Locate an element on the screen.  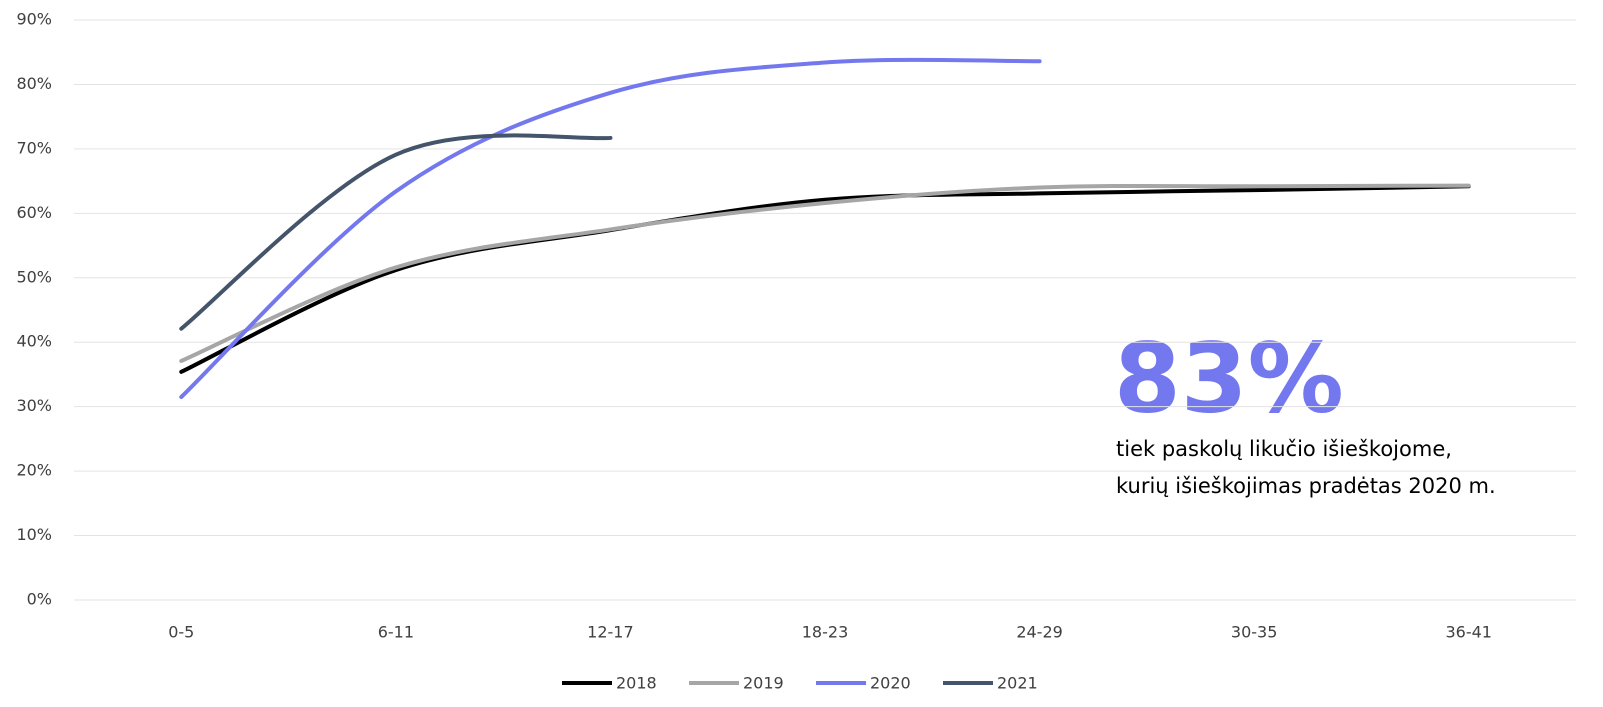
x-tick-label: 0-5 is located at coordinates (181, 632).